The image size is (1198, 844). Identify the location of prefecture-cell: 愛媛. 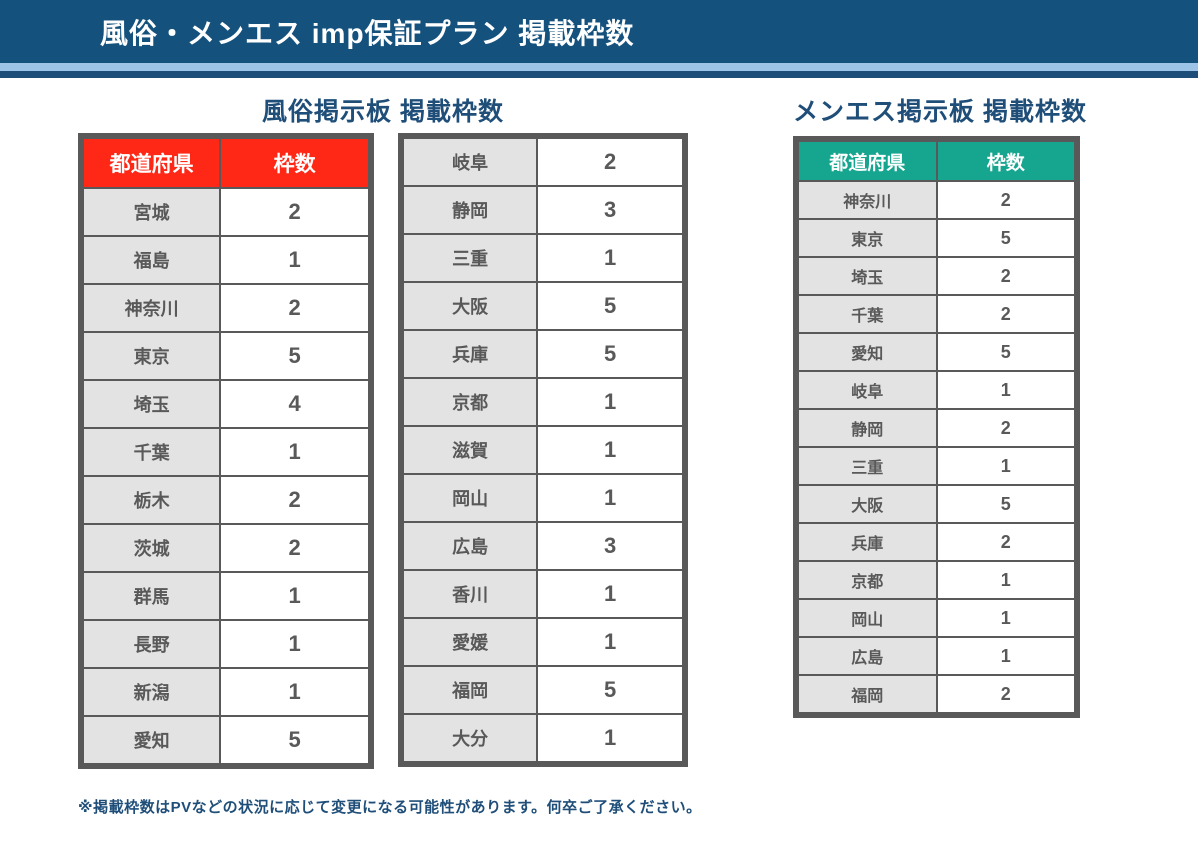
(469, 642).